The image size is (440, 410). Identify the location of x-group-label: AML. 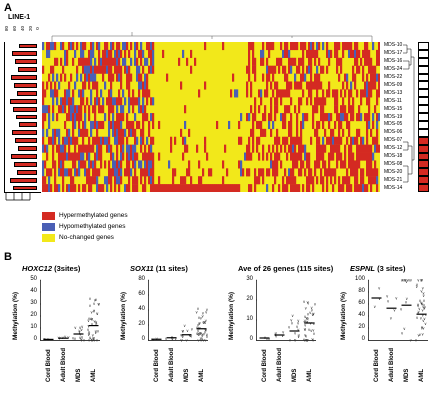
(201, 375).